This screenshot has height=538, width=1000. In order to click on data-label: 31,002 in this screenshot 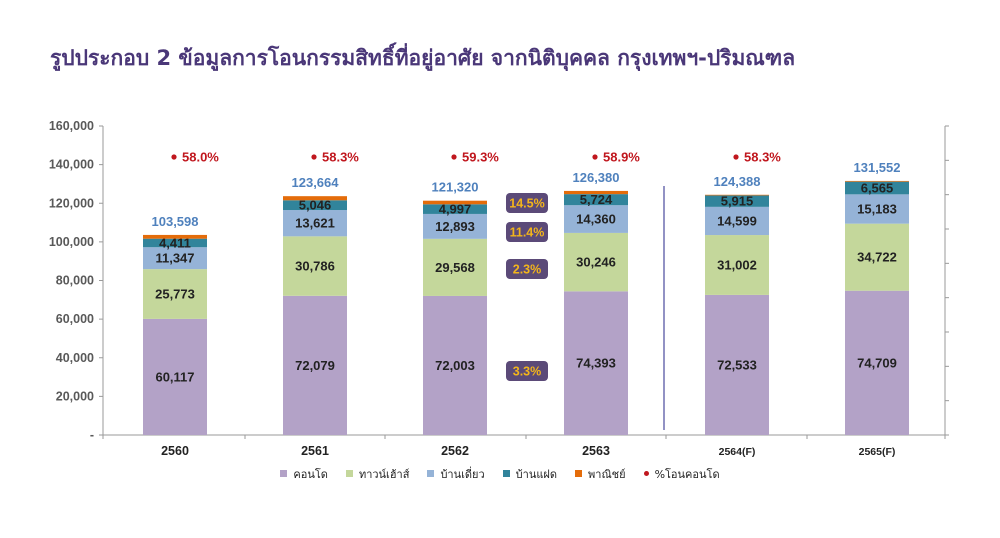, I will do `click(737, 264)`.